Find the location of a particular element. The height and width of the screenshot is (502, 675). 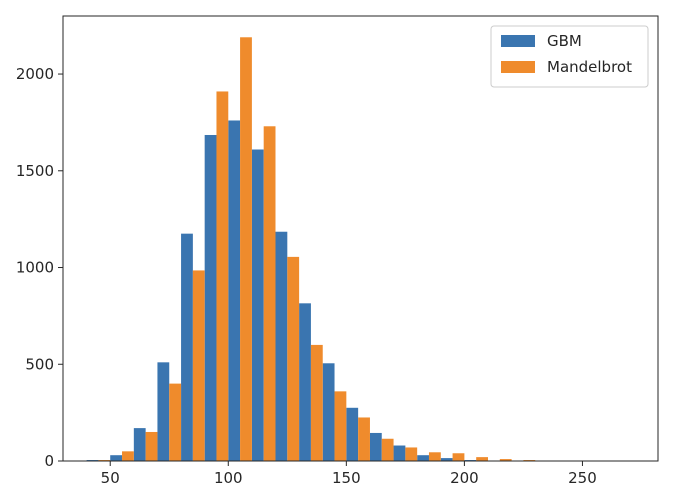

y-tick-label-0: 0 is located at coordinates (49, 461).